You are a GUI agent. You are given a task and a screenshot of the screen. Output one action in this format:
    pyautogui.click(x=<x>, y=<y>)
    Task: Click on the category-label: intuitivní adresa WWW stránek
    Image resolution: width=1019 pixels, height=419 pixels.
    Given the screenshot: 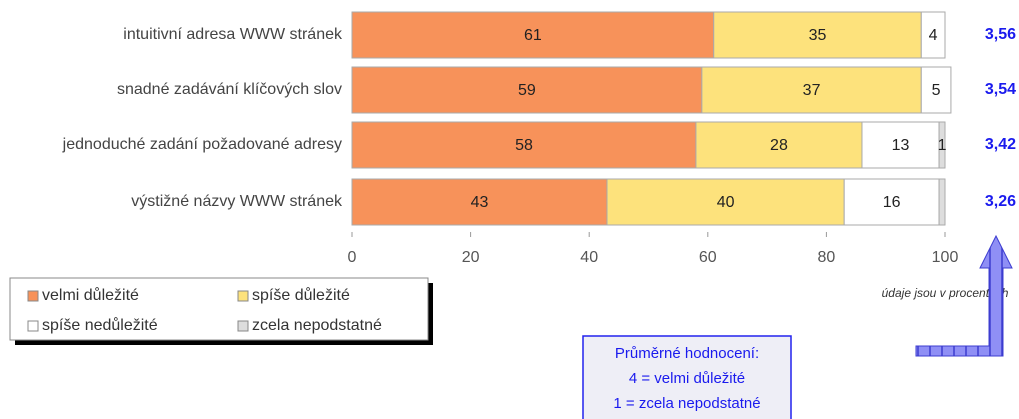 What is the action you would take?
    pyautogui.click(x=233, y=34)
    